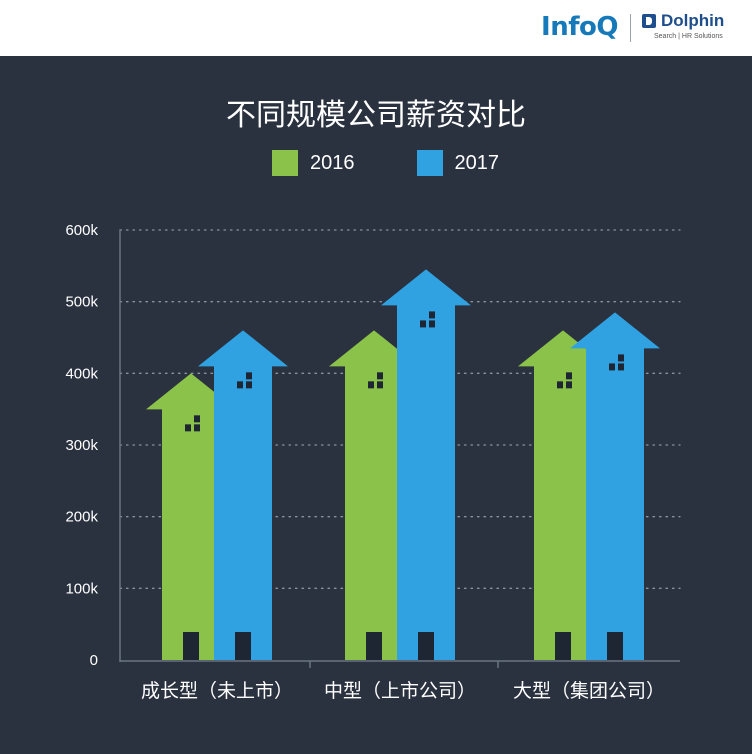  Describe the element at coordinates (285, 163) in the screenshot. I see `legend-swatch-2016` at that location.